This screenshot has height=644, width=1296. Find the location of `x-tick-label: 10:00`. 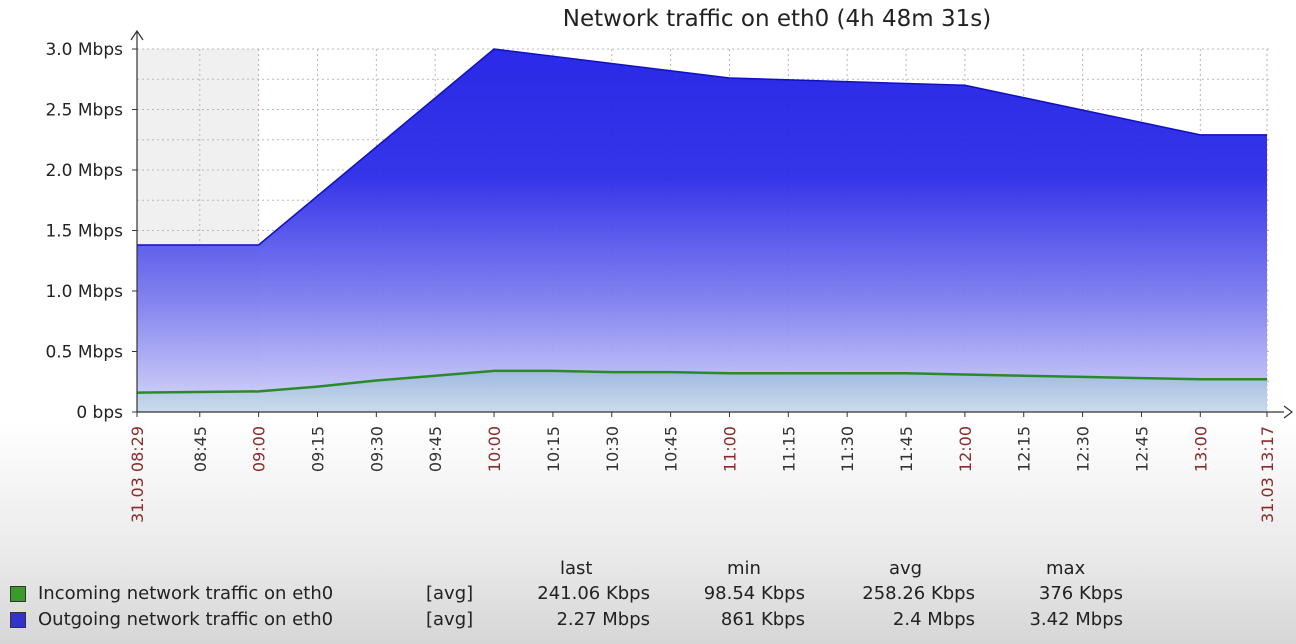

x-tick-label: 10:00 is located at coordinates (494, 449).